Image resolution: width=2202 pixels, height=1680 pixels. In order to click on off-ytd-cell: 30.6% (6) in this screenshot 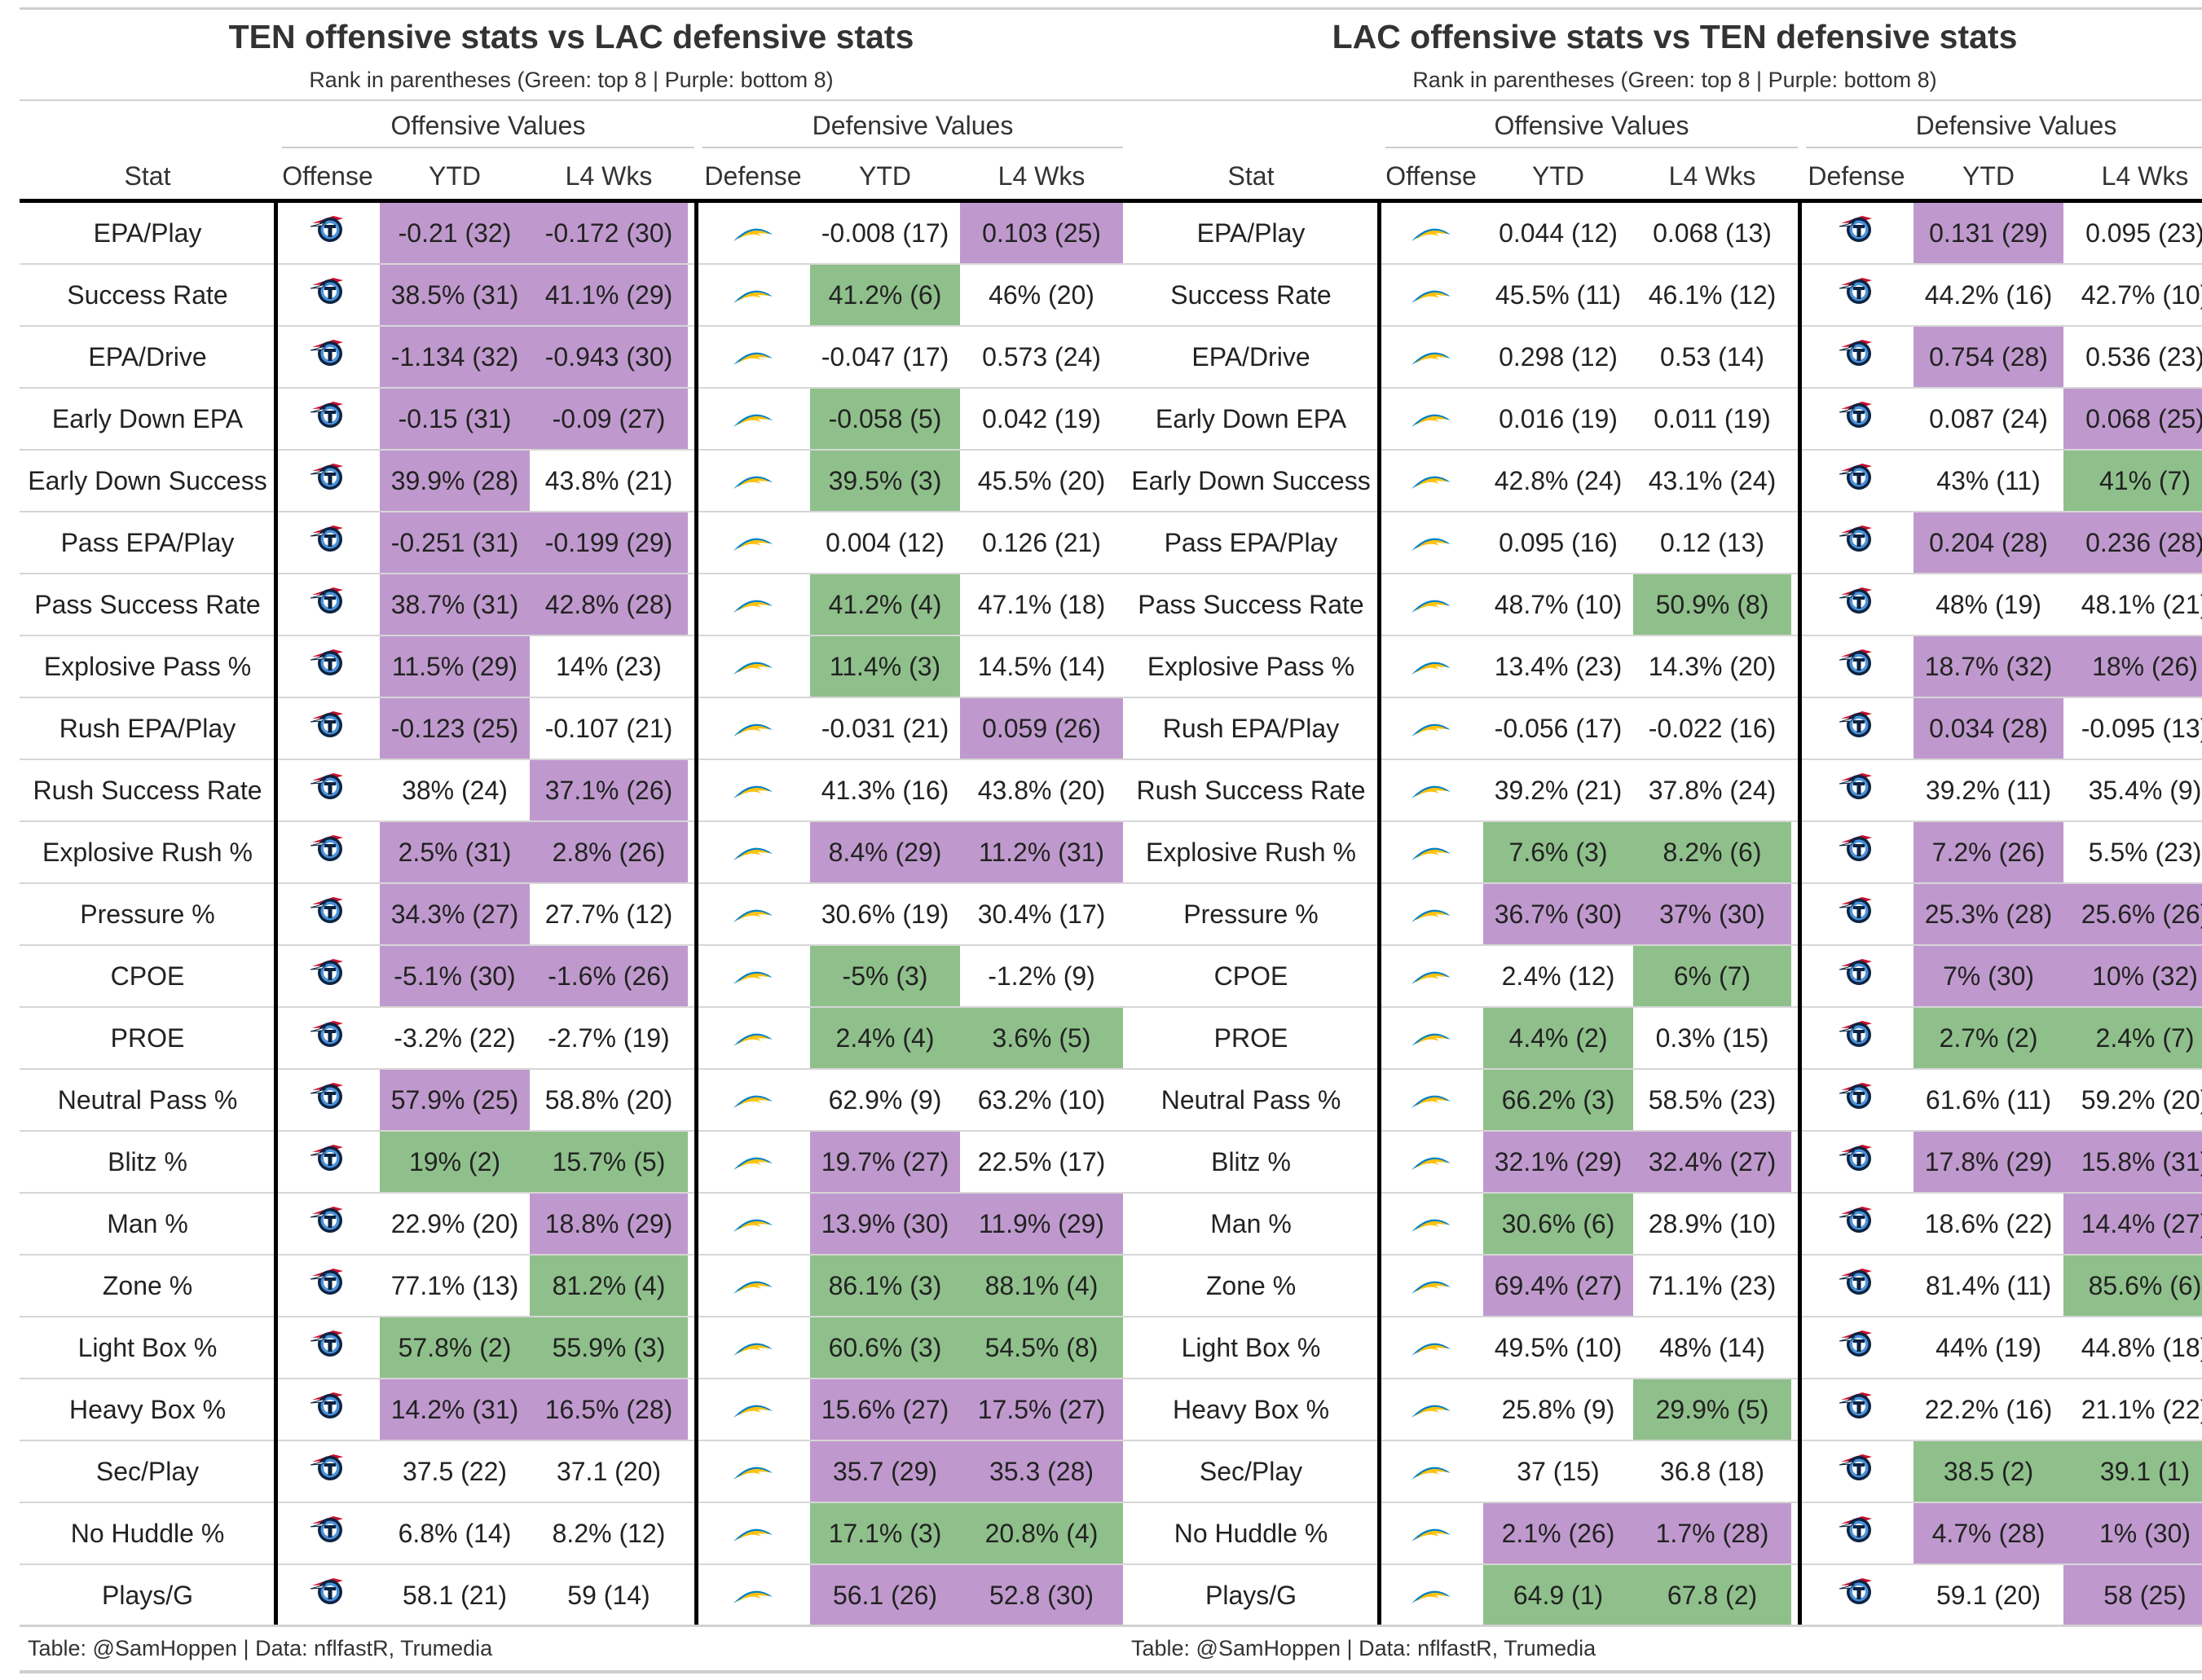, I will do `click(1558, 1224)`.